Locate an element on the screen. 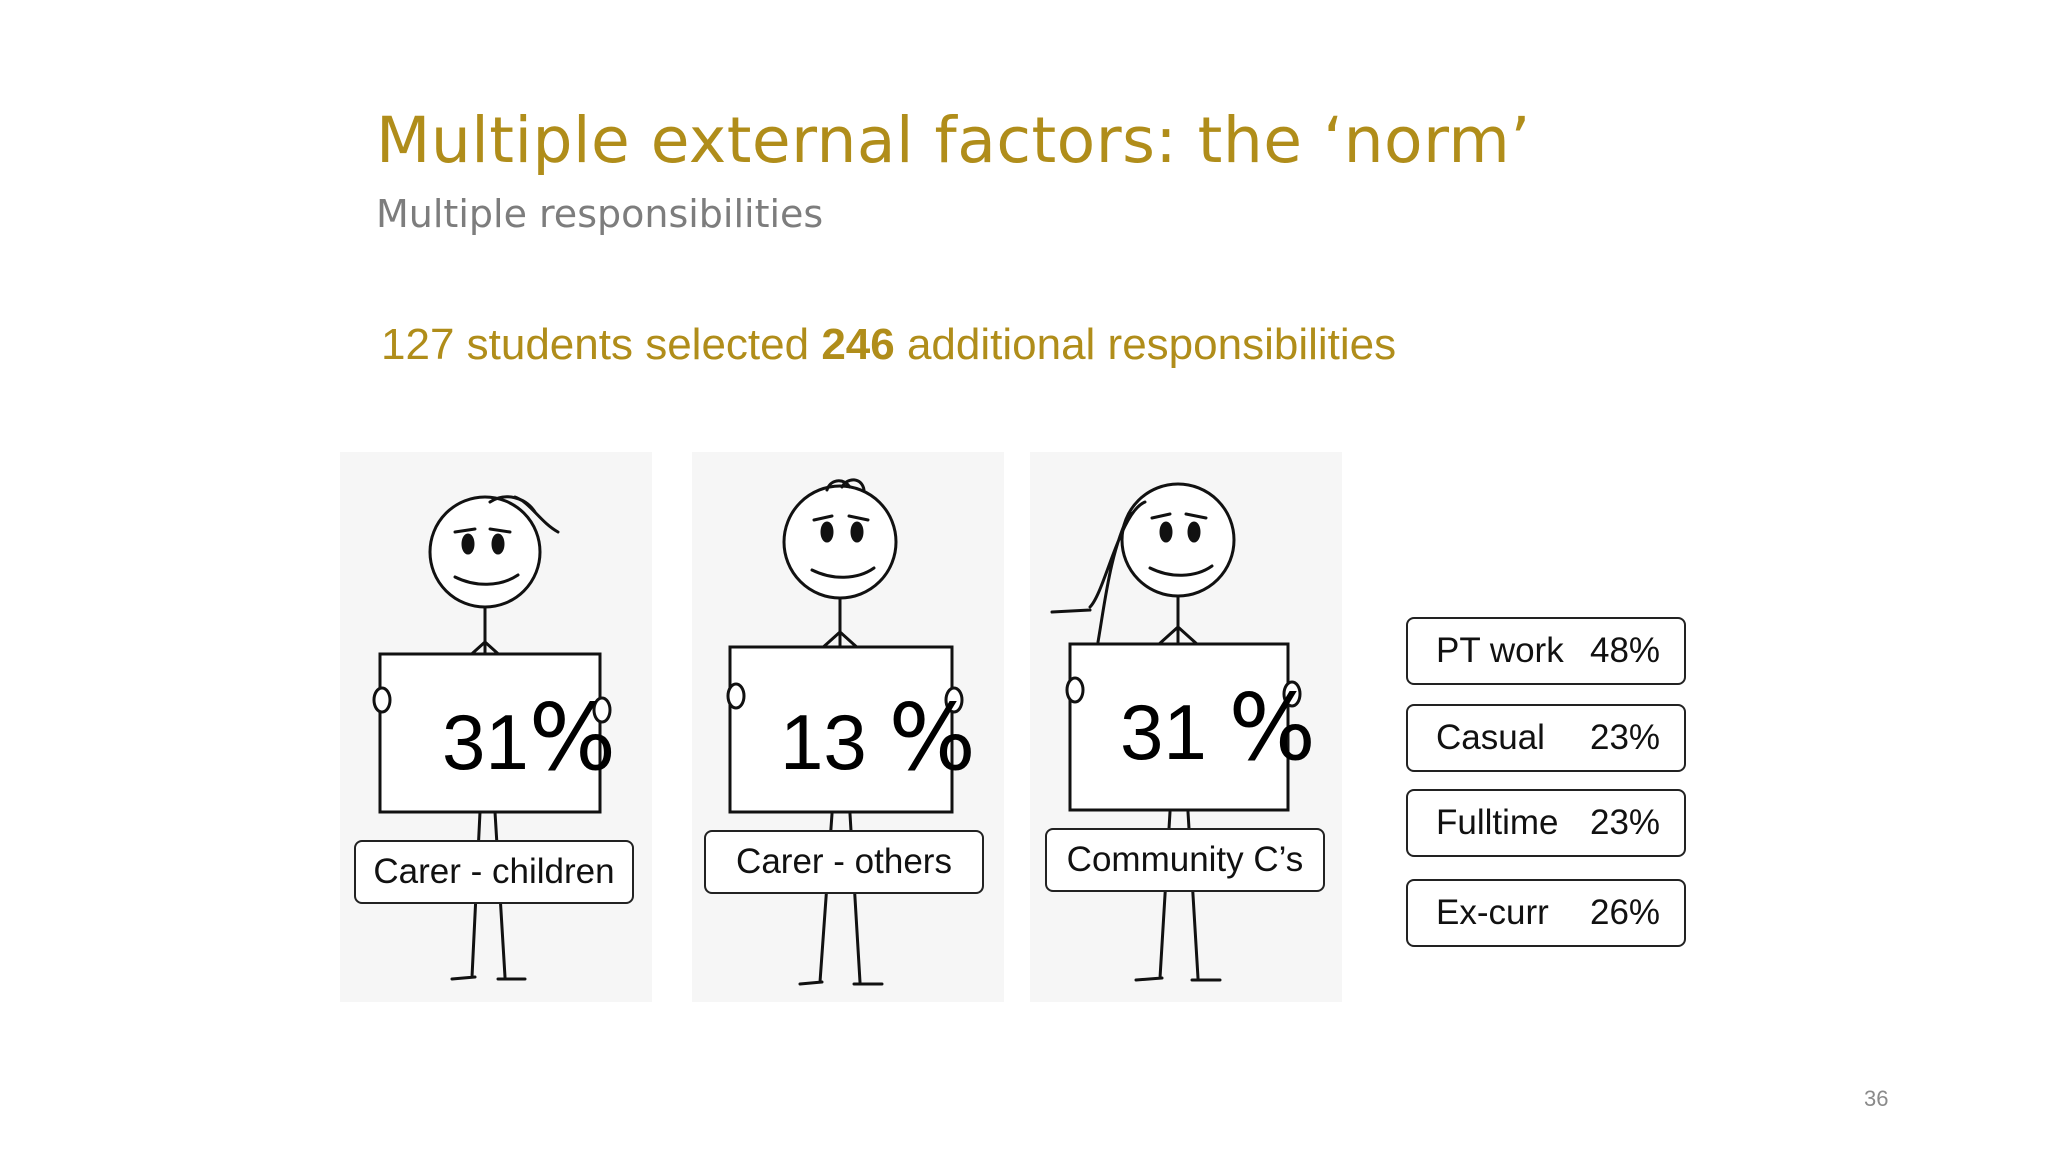 The image size is (2048, 1152). stat-text-pre: 127 students selected is located at coordinates (601, 344).